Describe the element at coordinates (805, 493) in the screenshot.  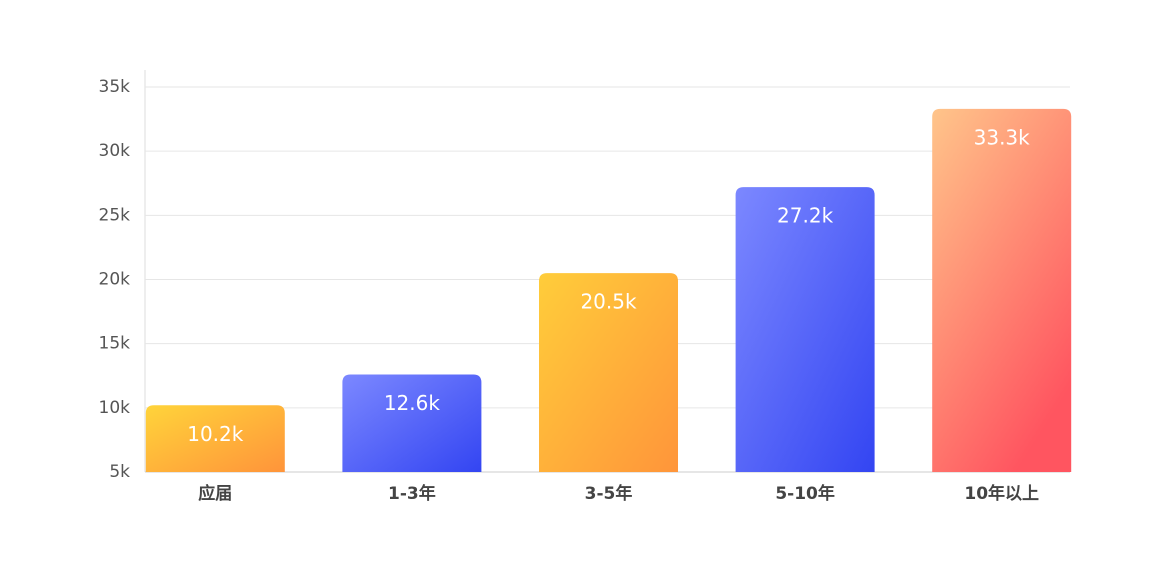
I see `x-tick-label: 5-10年` at that location.